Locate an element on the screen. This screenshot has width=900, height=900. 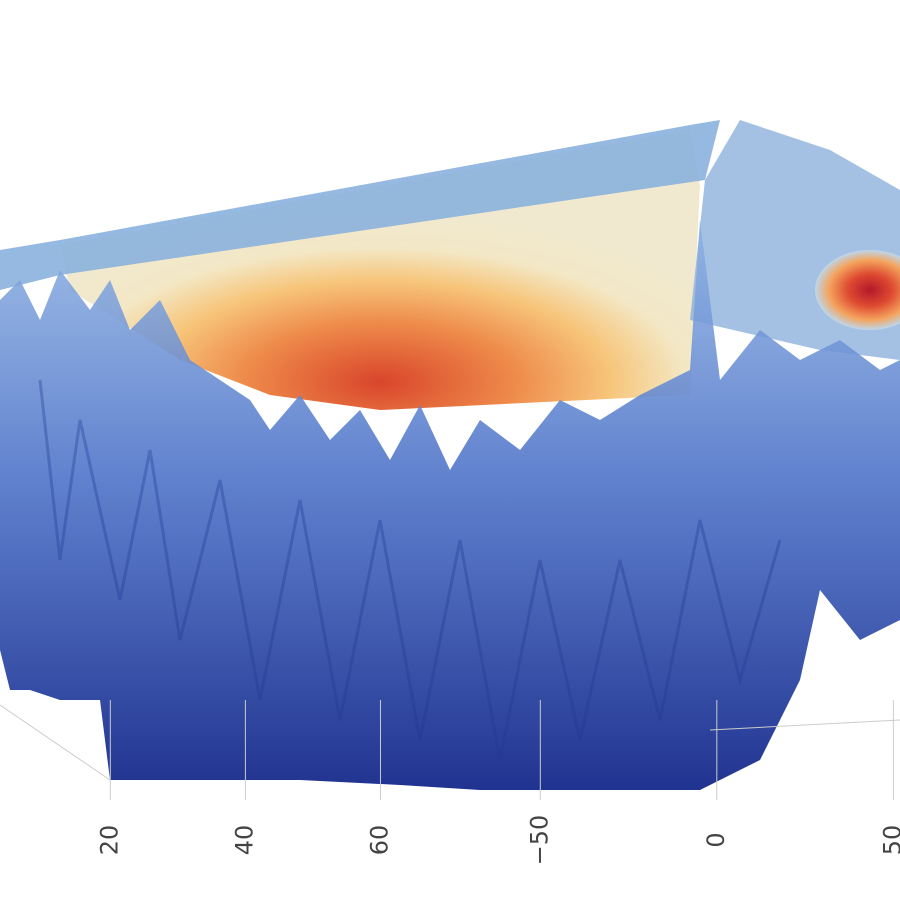
tick-label: 60 is located at coordinates (379, 840).